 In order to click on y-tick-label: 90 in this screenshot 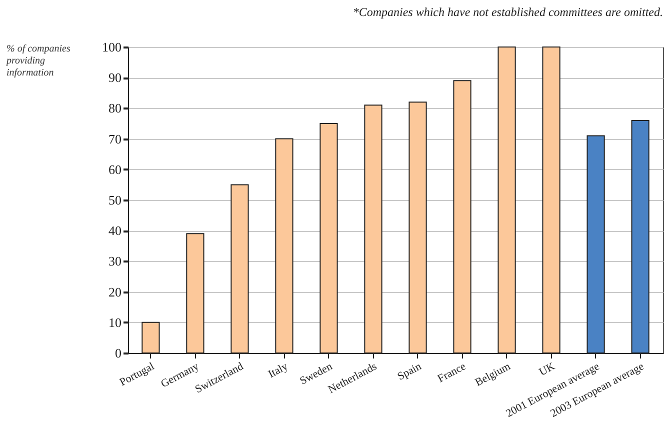, I will do `click(115, 78)`.